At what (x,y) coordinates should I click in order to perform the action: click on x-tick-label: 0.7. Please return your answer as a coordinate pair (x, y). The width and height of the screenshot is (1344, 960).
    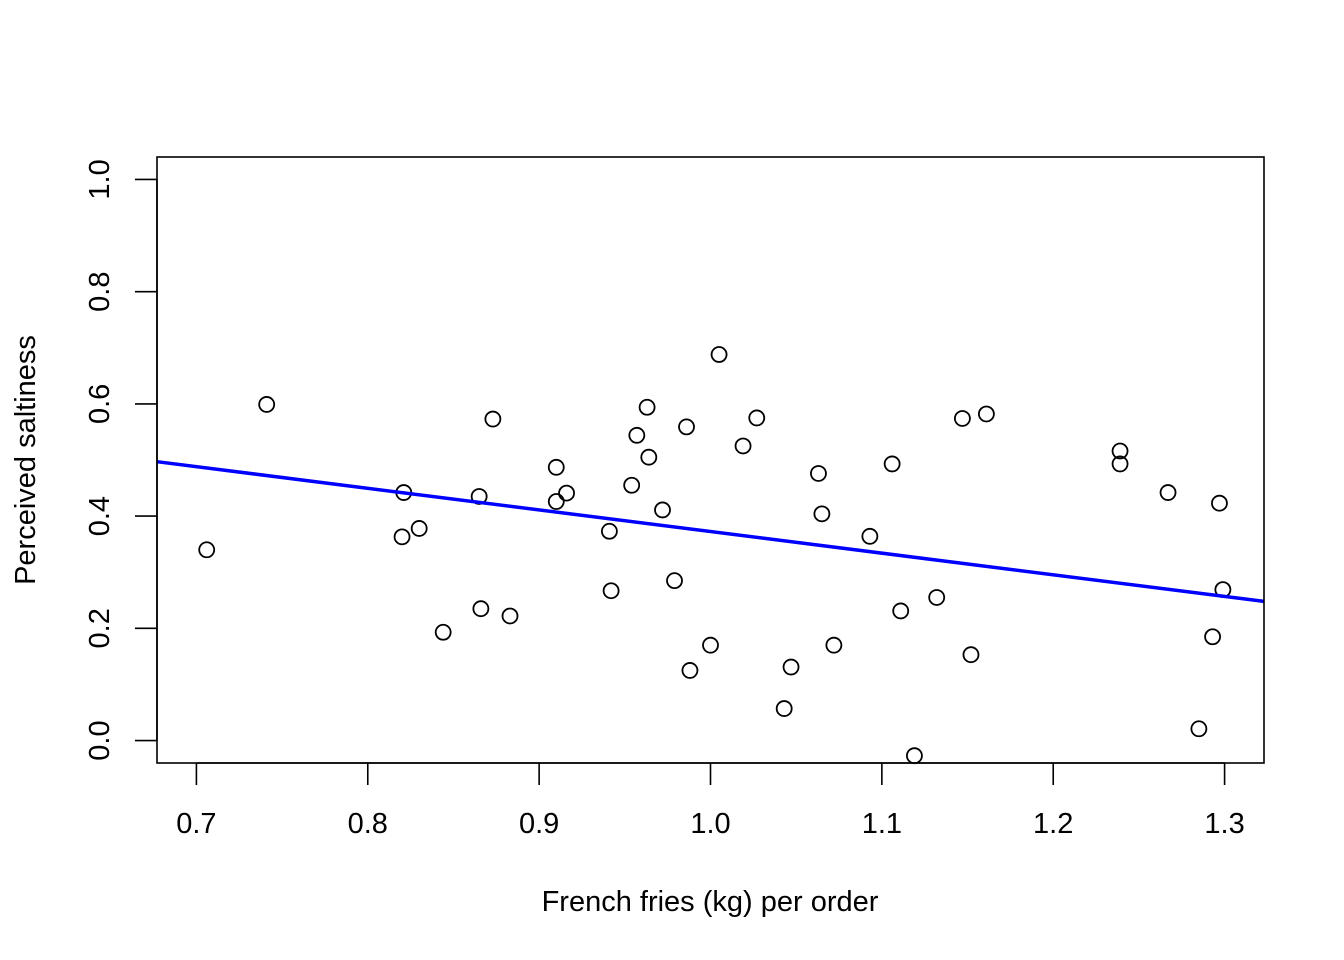
    Looking at the image, I should click on (196, 824).